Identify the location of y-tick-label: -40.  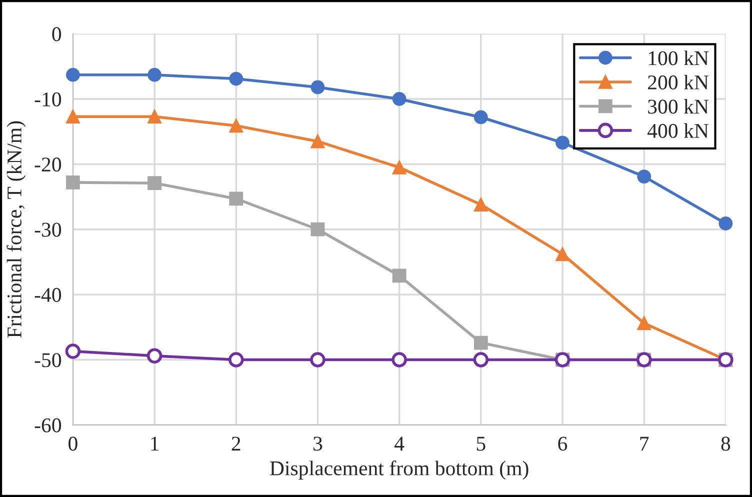
(48, 295).